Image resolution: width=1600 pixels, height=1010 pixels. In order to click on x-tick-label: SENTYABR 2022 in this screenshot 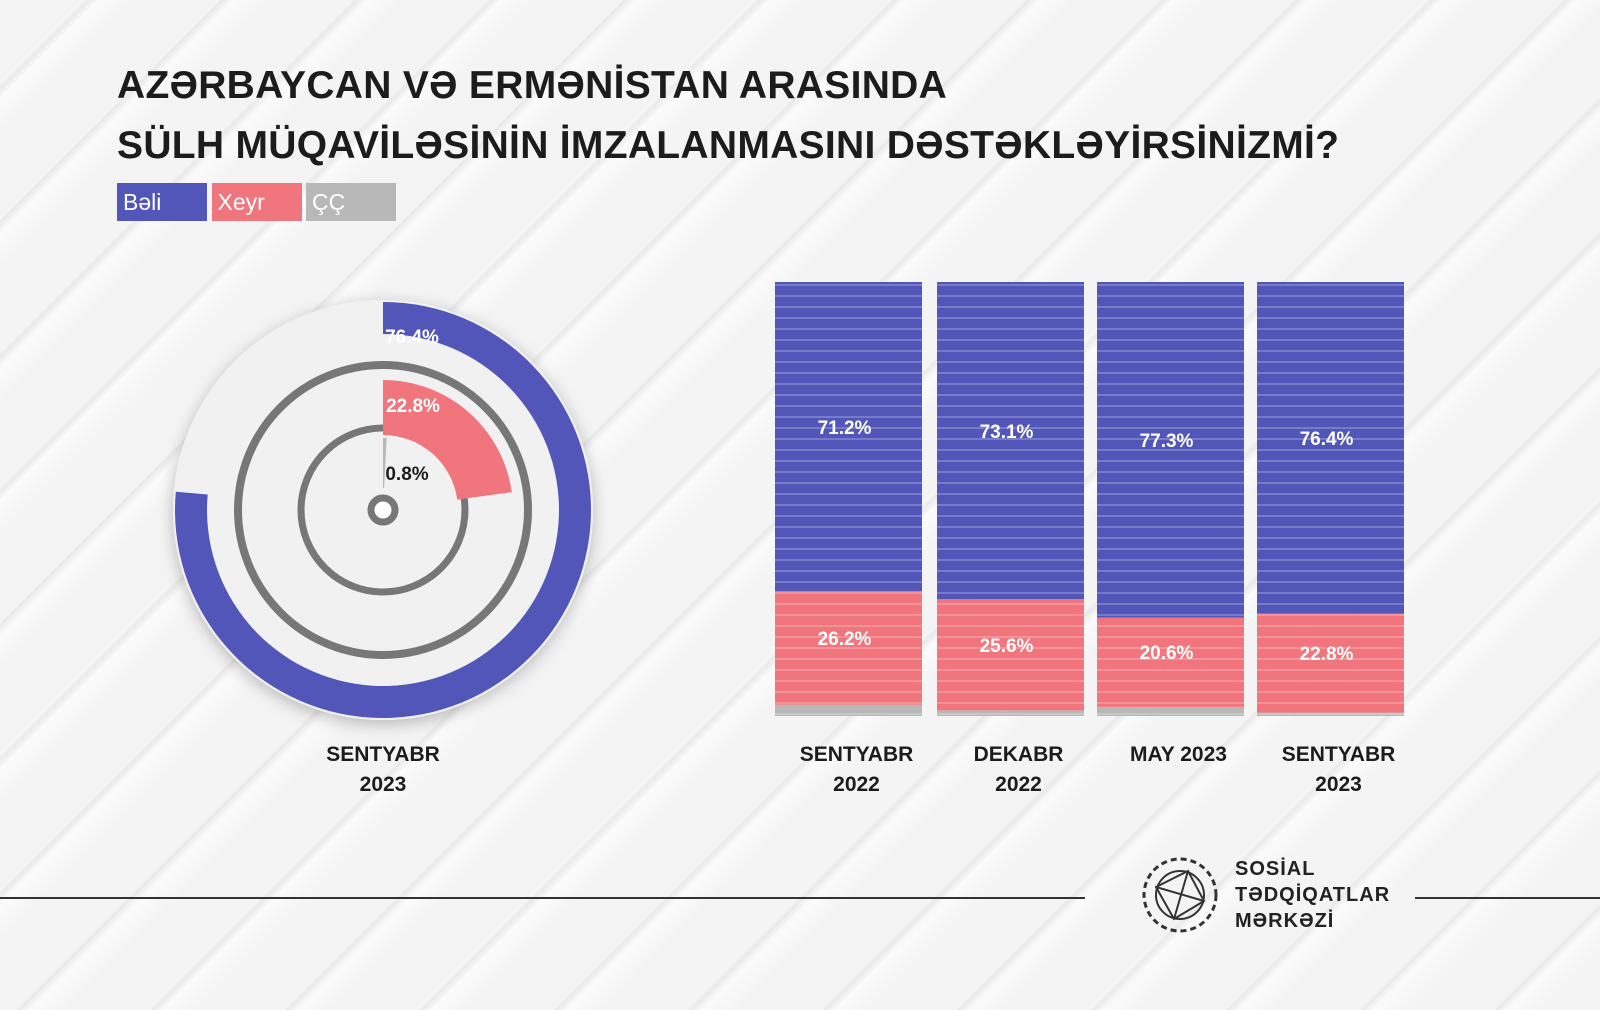, I will do `click(856, 769)`.